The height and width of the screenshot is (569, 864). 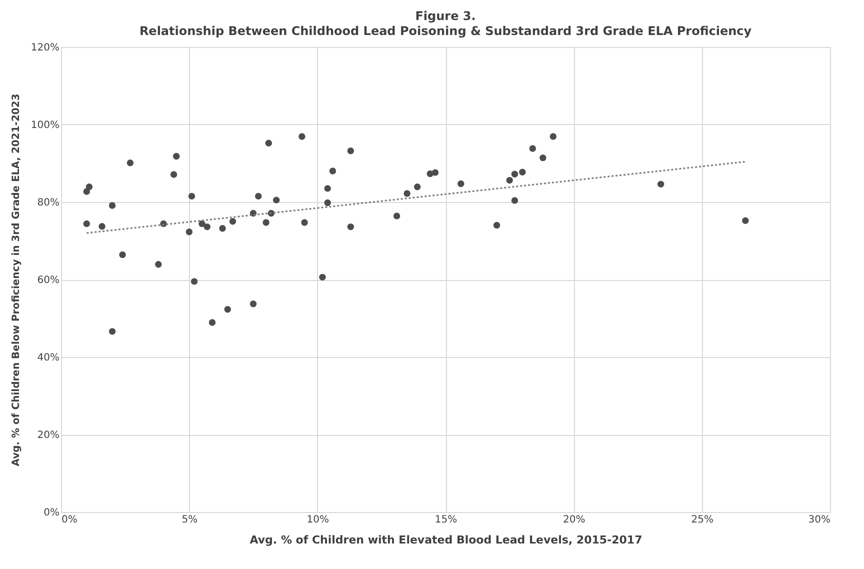 What do you see at coordinates (16, 280) in the screenshot?
I see `y-axis-title: Avg. % of Children Below Proficiency in 3rd Grade ELA, 2021-2023` at bounding box center [16, 280].